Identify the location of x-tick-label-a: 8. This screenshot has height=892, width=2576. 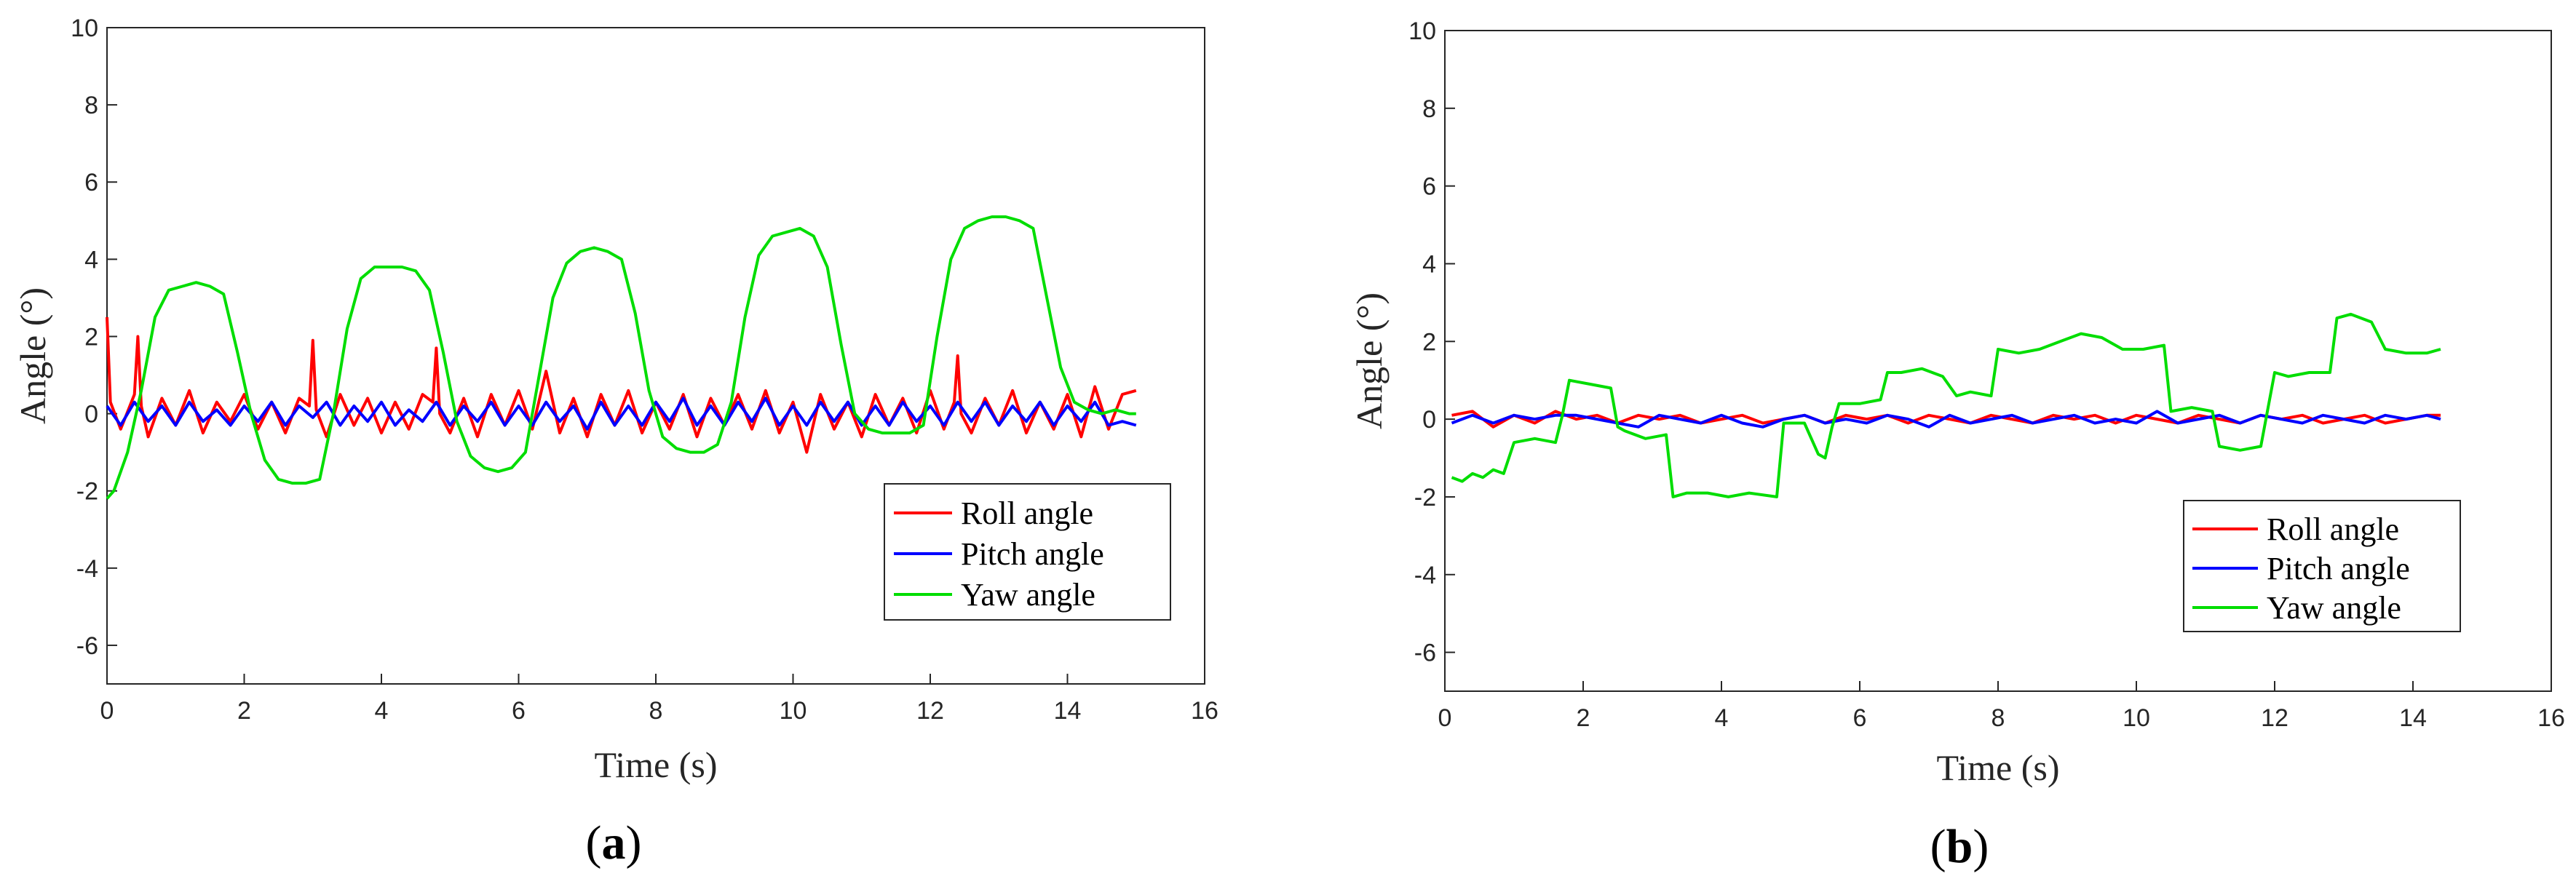
(656, 711).